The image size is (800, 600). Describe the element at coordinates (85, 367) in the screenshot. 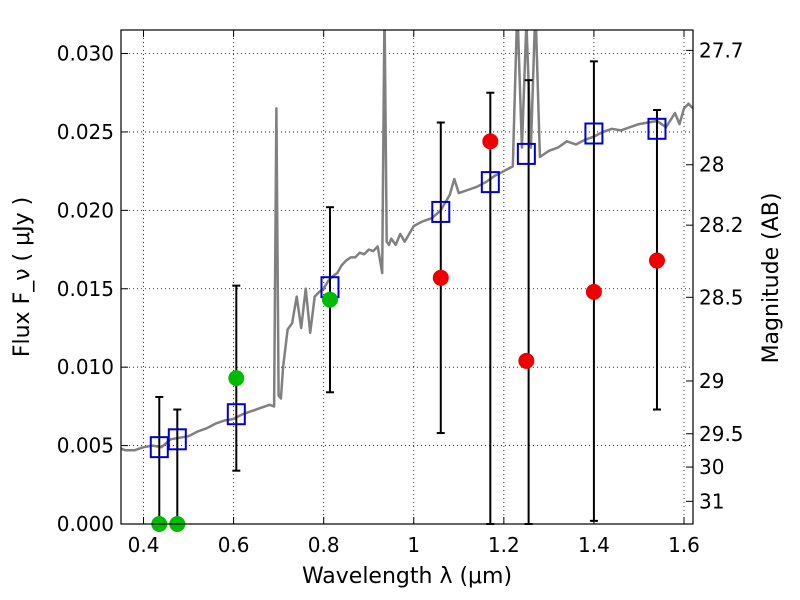

I see `y-tick-label: 0.010` at that location.